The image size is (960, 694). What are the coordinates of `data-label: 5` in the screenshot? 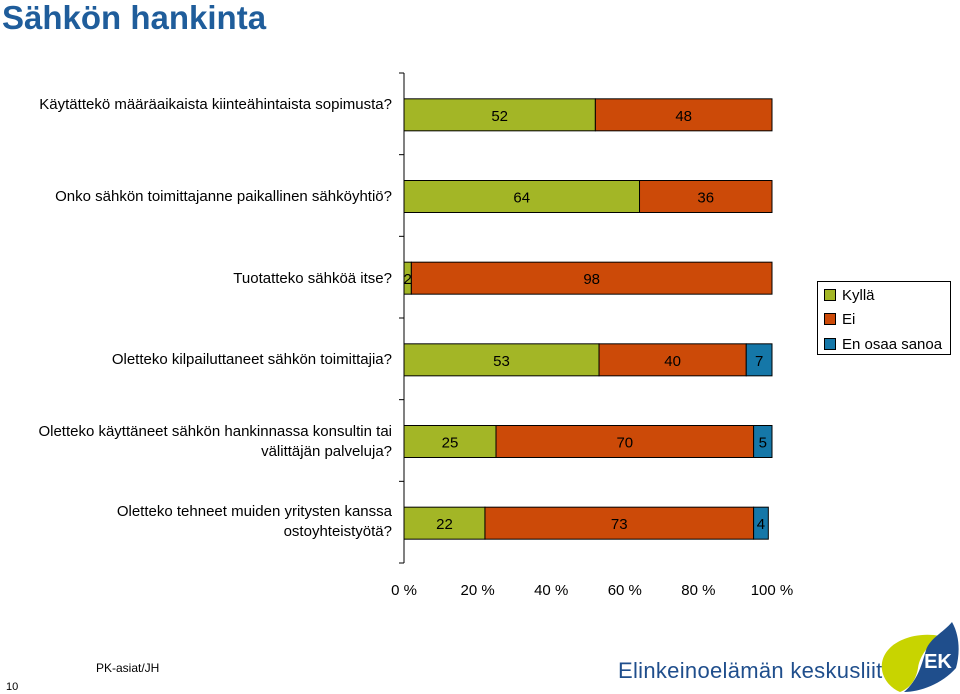 It's located at (763, 443).